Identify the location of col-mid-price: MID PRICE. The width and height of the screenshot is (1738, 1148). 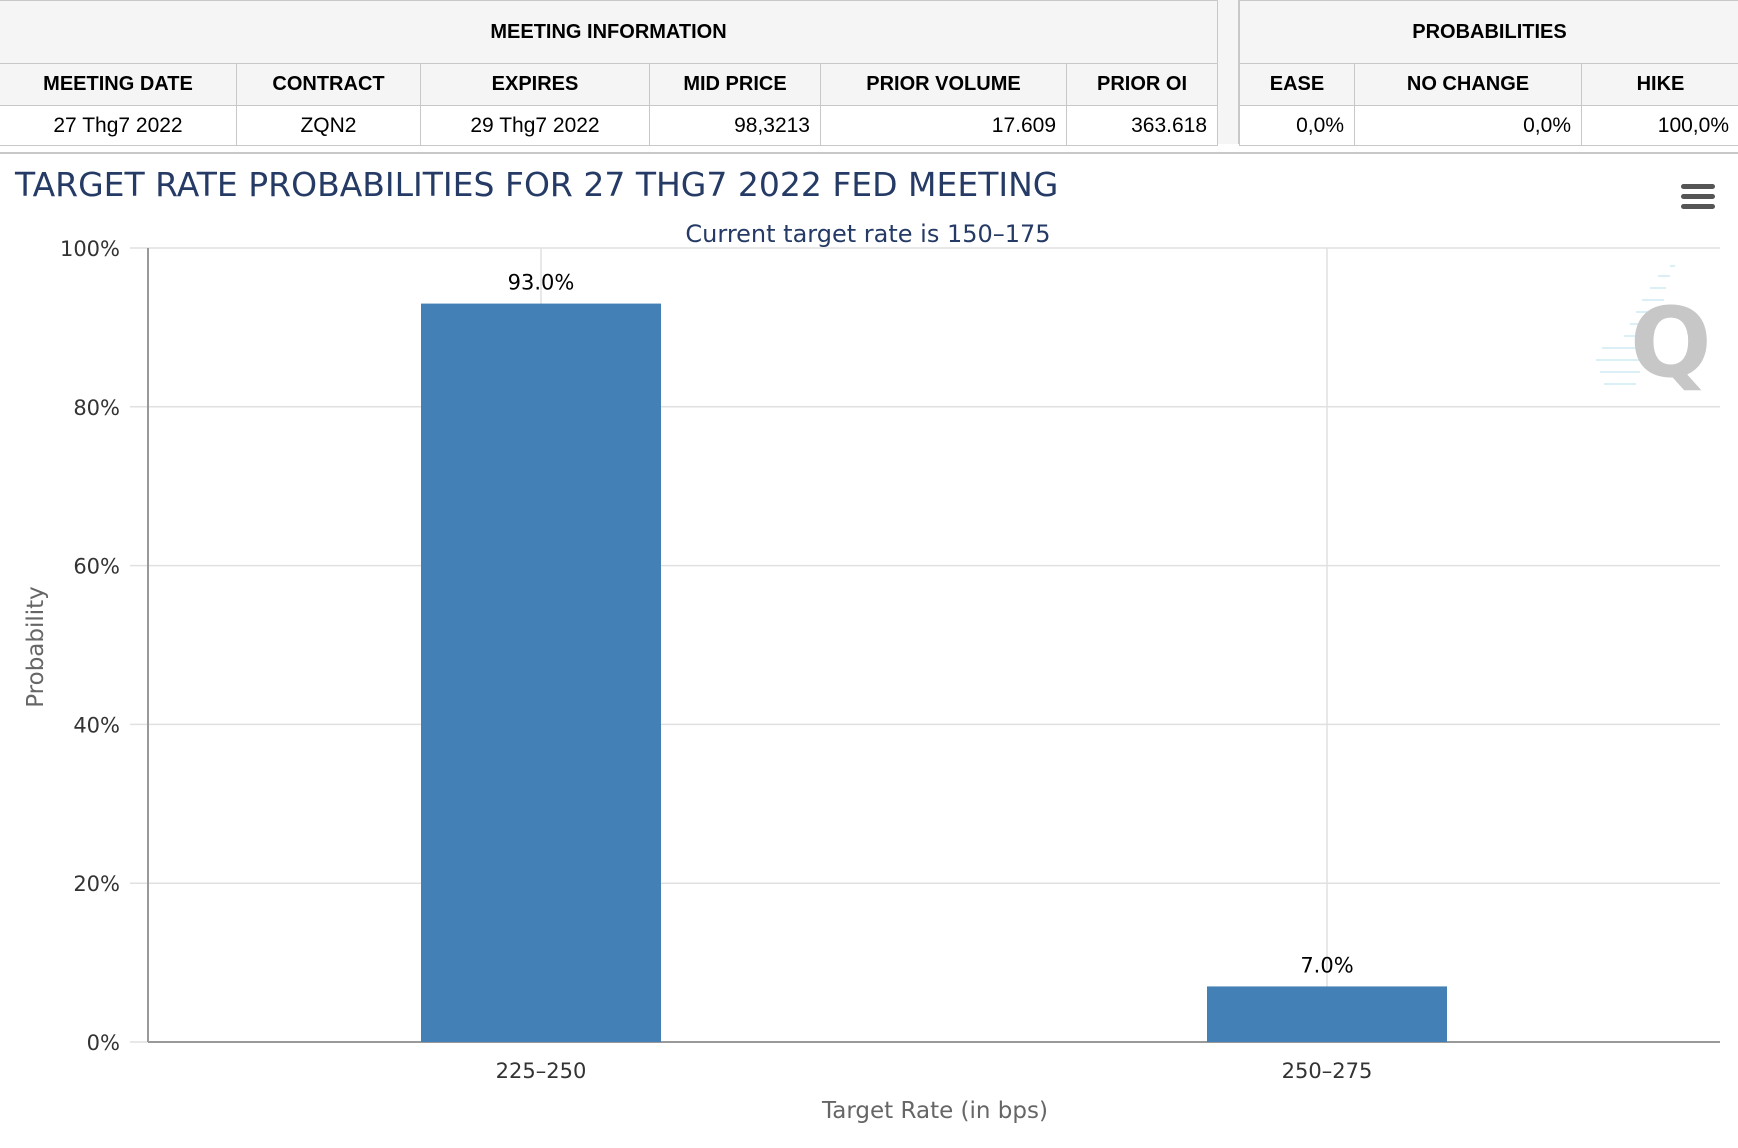
(735, 84).